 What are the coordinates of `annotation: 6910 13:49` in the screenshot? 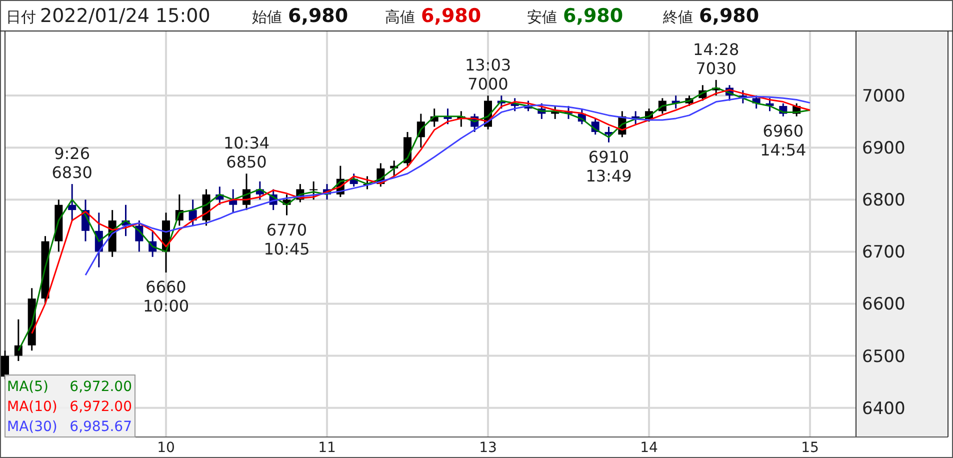 It's located at (609, 166).